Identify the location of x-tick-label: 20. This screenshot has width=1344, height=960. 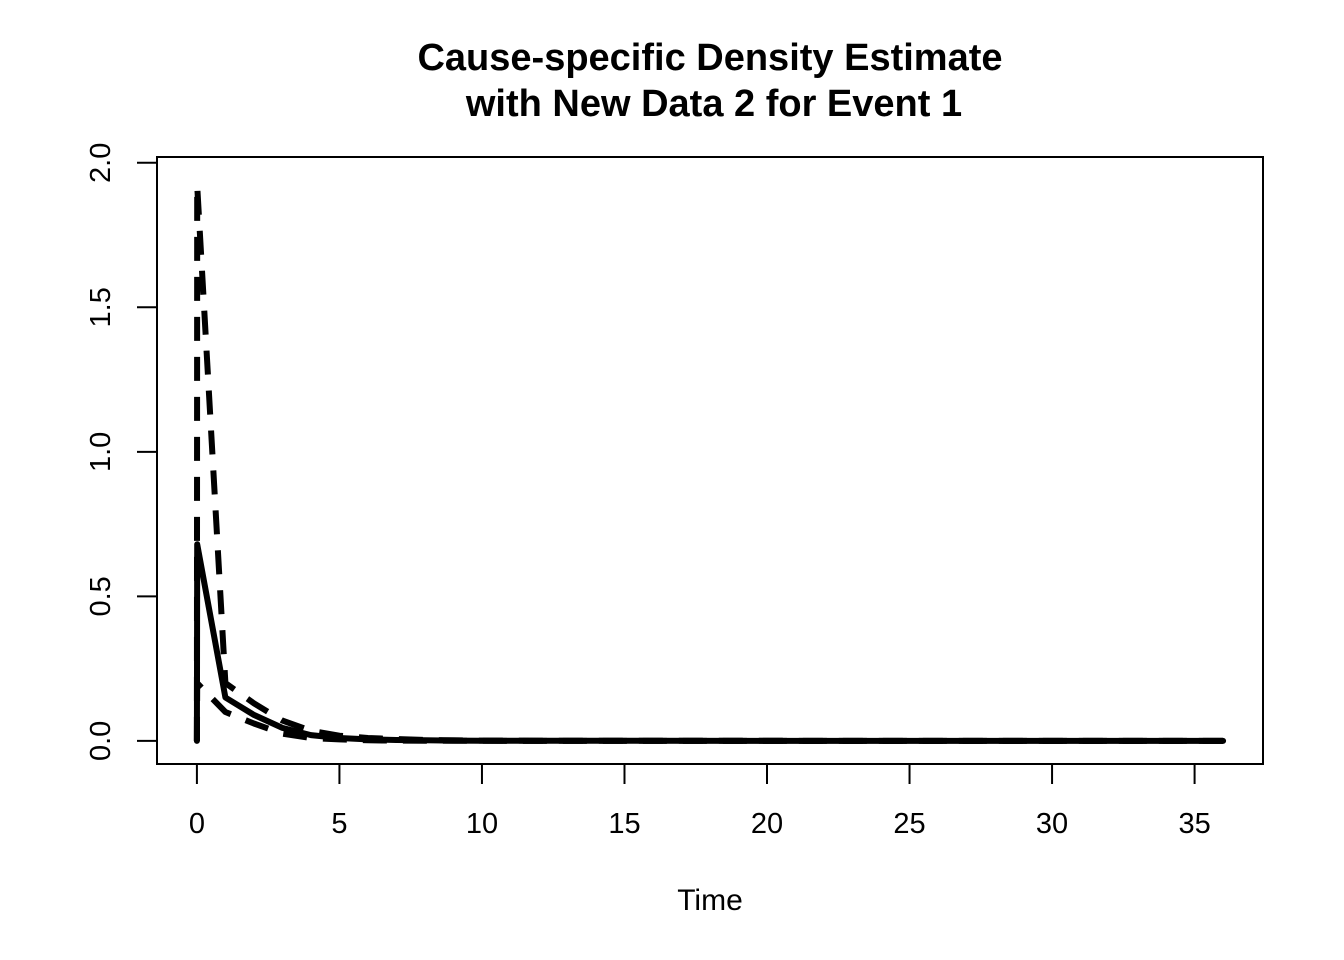
(767, 824).